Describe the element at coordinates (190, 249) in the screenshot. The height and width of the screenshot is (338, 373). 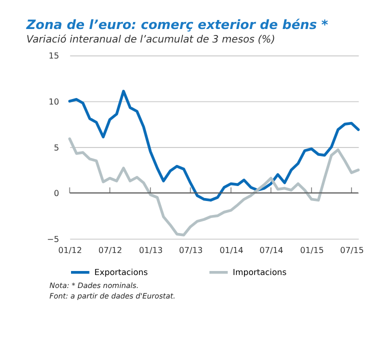
I see `x-tick-label: 07/13` at that location.